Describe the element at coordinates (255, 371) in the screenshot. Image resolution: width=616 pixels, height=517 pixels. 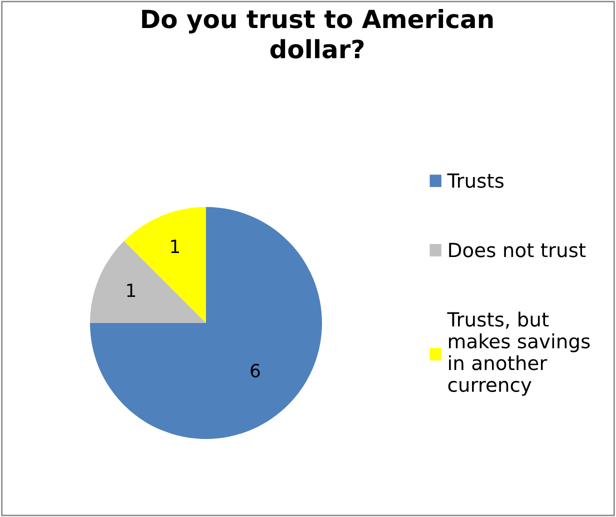
I see `data-label: 6` at that location.